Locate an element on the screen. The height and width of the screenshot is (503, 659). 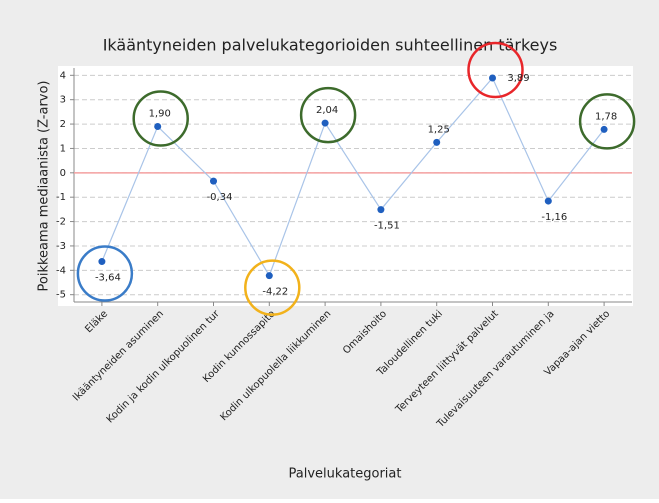
y-tick-label: 0 is located at coordinates (63, 173).